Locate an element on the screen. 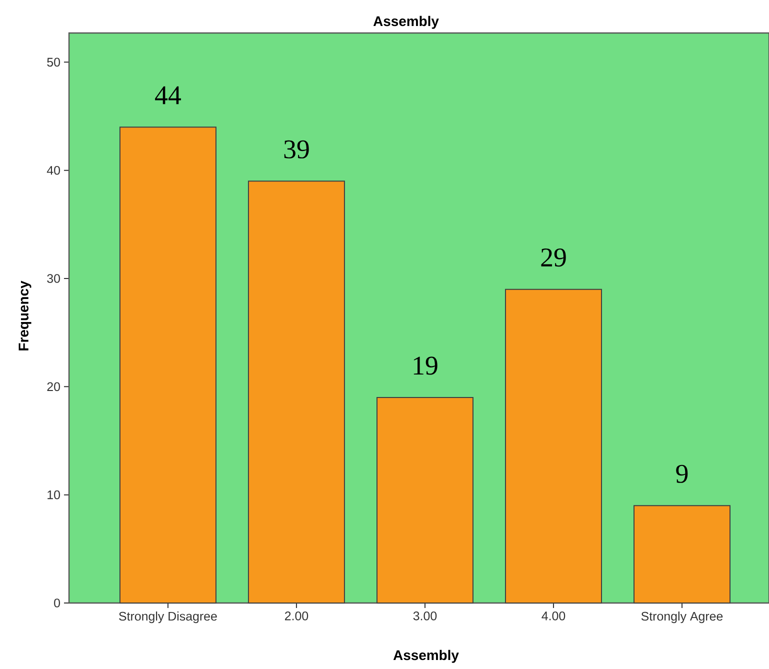 The height and width of the screenshot is (669, 769). y-tick-label: 10 is located at coordinates (54, 495).